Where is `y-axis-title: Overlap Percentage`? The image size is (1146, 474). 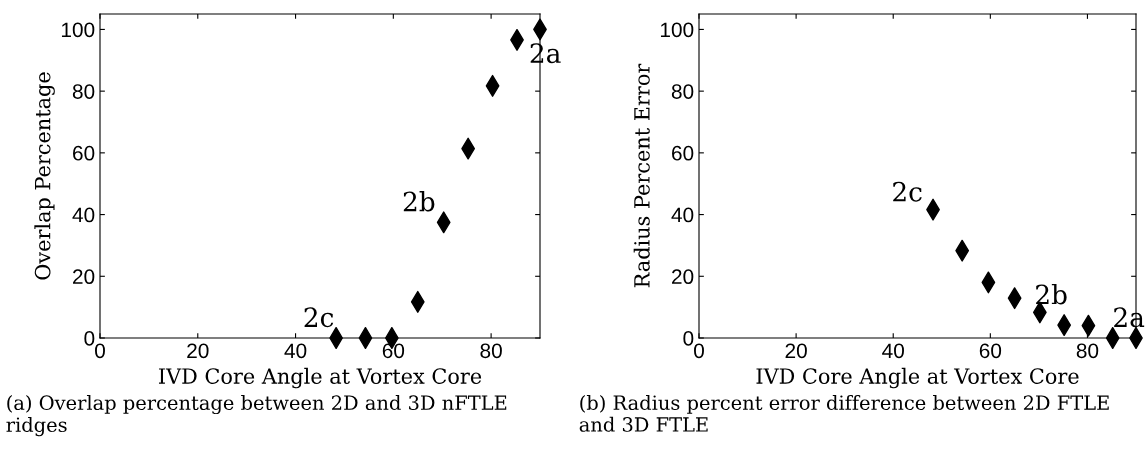
y-axis-title: Overlap Percentage is located at coordinates (44, 176).